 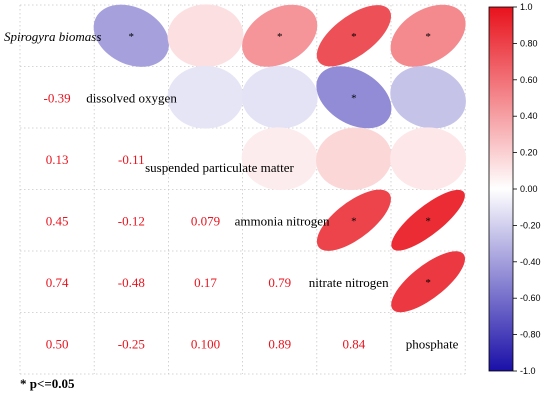 What do you see at coordinates (131, 343) in the screenshot?
I see `coefficient-5-1: -0.25` at bounding box center [131, 343].